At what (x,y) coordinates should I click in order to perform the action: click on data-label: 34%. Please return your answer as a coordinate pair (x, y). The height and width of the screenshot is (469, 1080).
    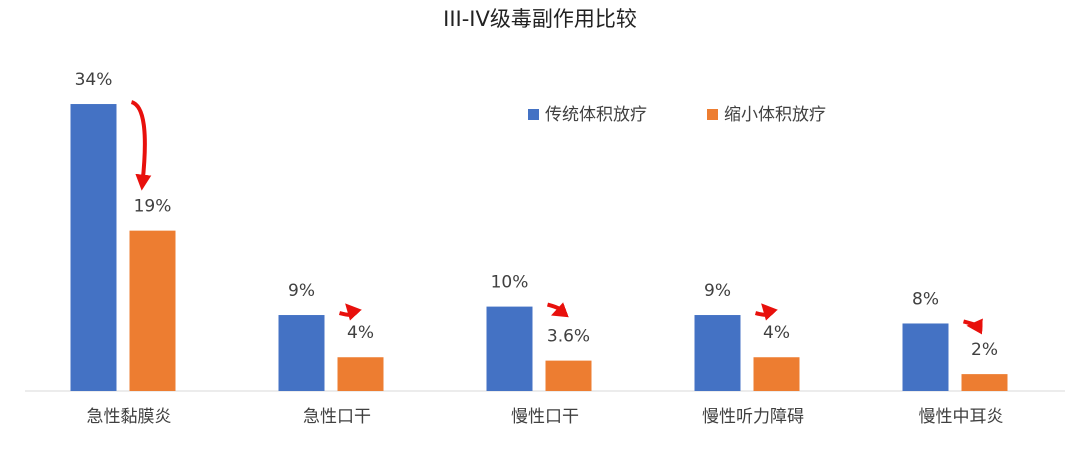
    Looking at the image, I should click on (94, 80).